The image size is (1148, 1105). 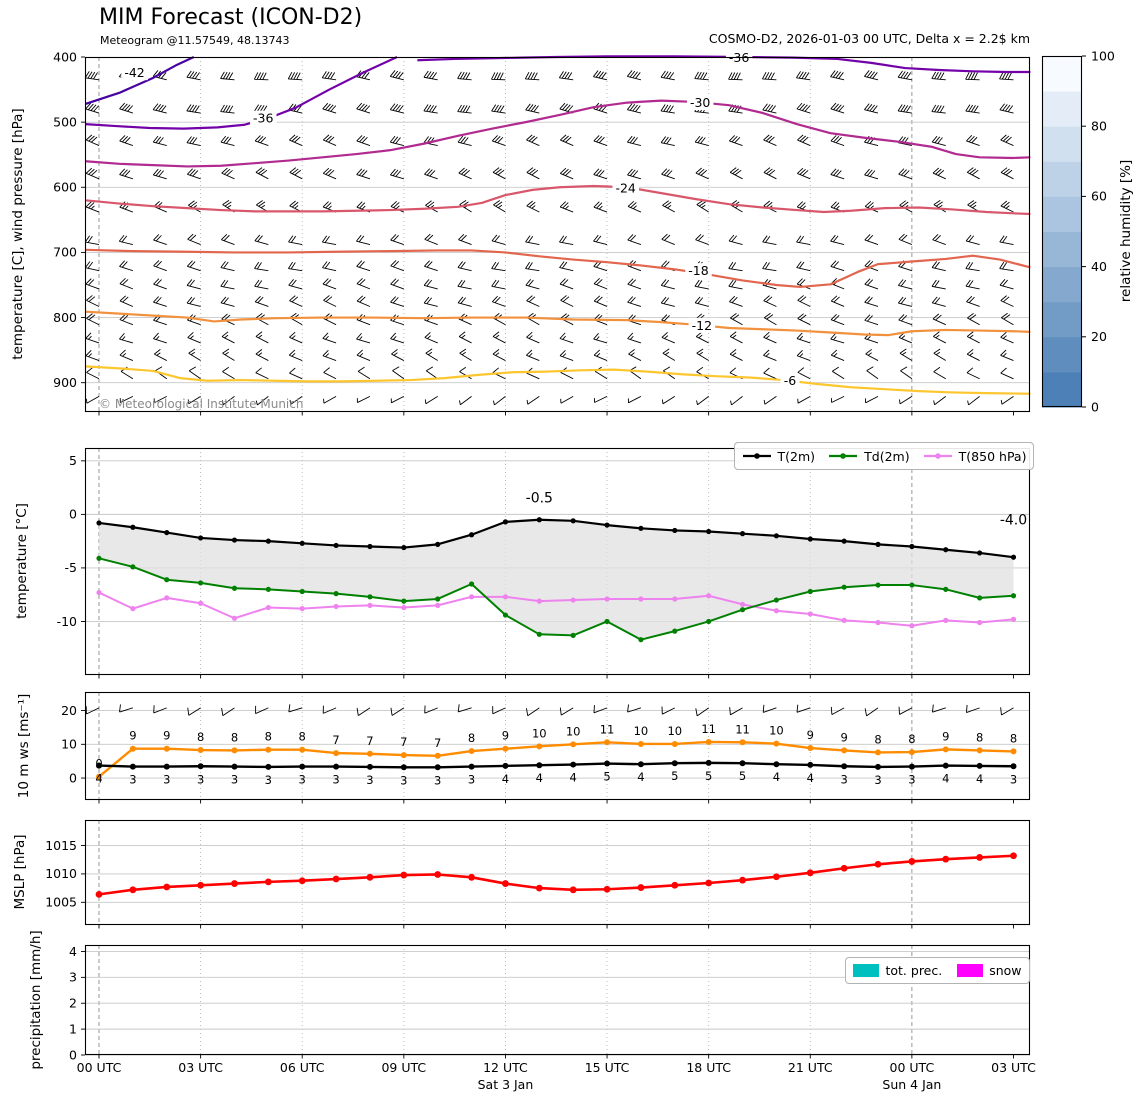 What do you see at coordinates (810, 1067) in the screenshot?
I see `x-tick-label: 21 UTC` at bounding box center [810, 1067].